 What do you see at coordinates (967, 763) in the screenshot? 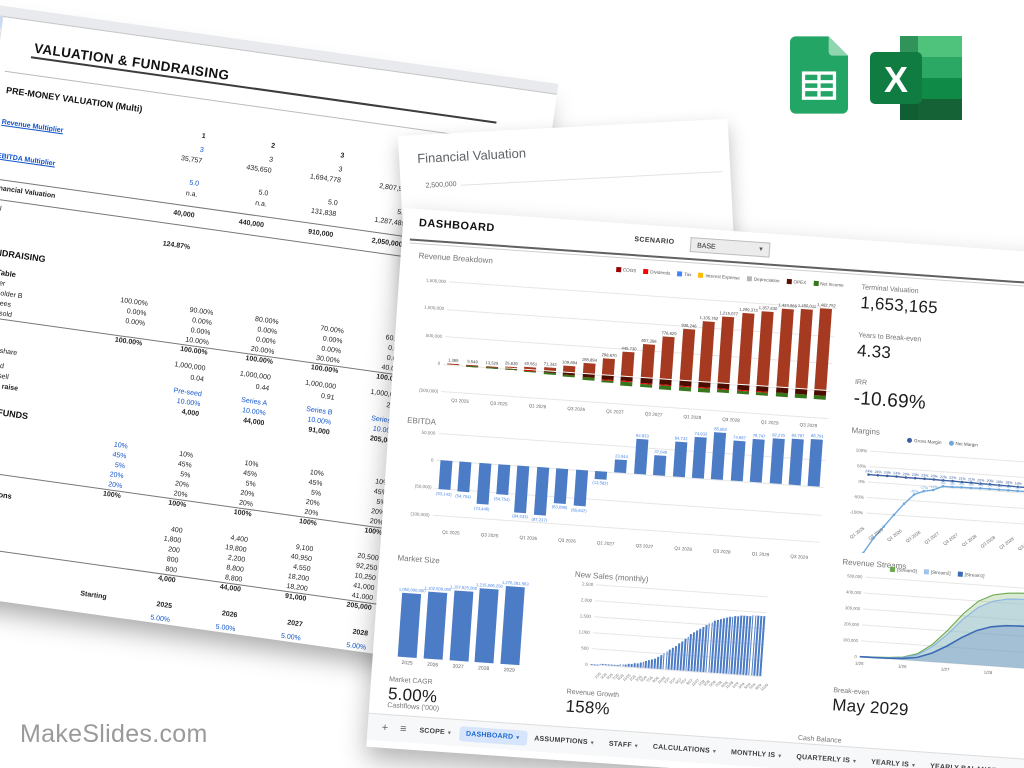
I see `sheet-tab-yearly-balance: YEARLY BALANCE▼` at bounding box center [967, 763].